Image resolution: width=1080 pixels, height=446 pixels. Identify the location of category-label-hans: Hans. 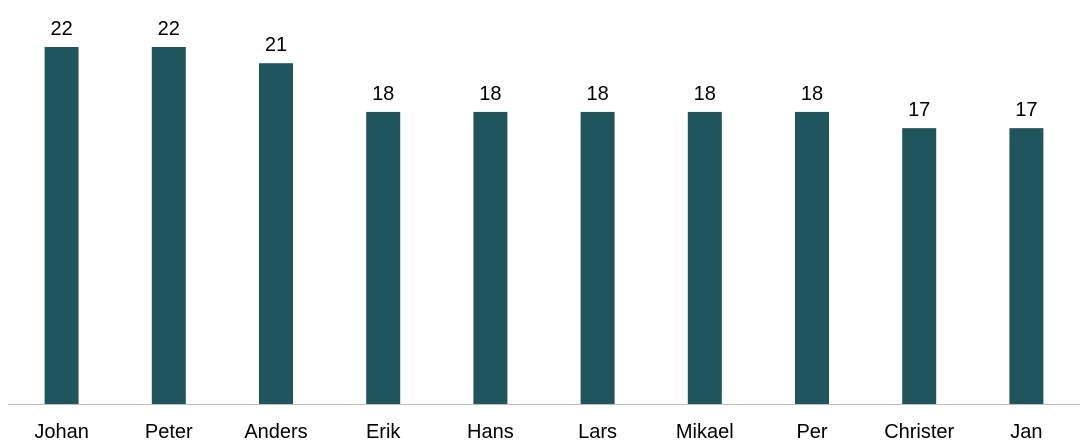
(490, 431).